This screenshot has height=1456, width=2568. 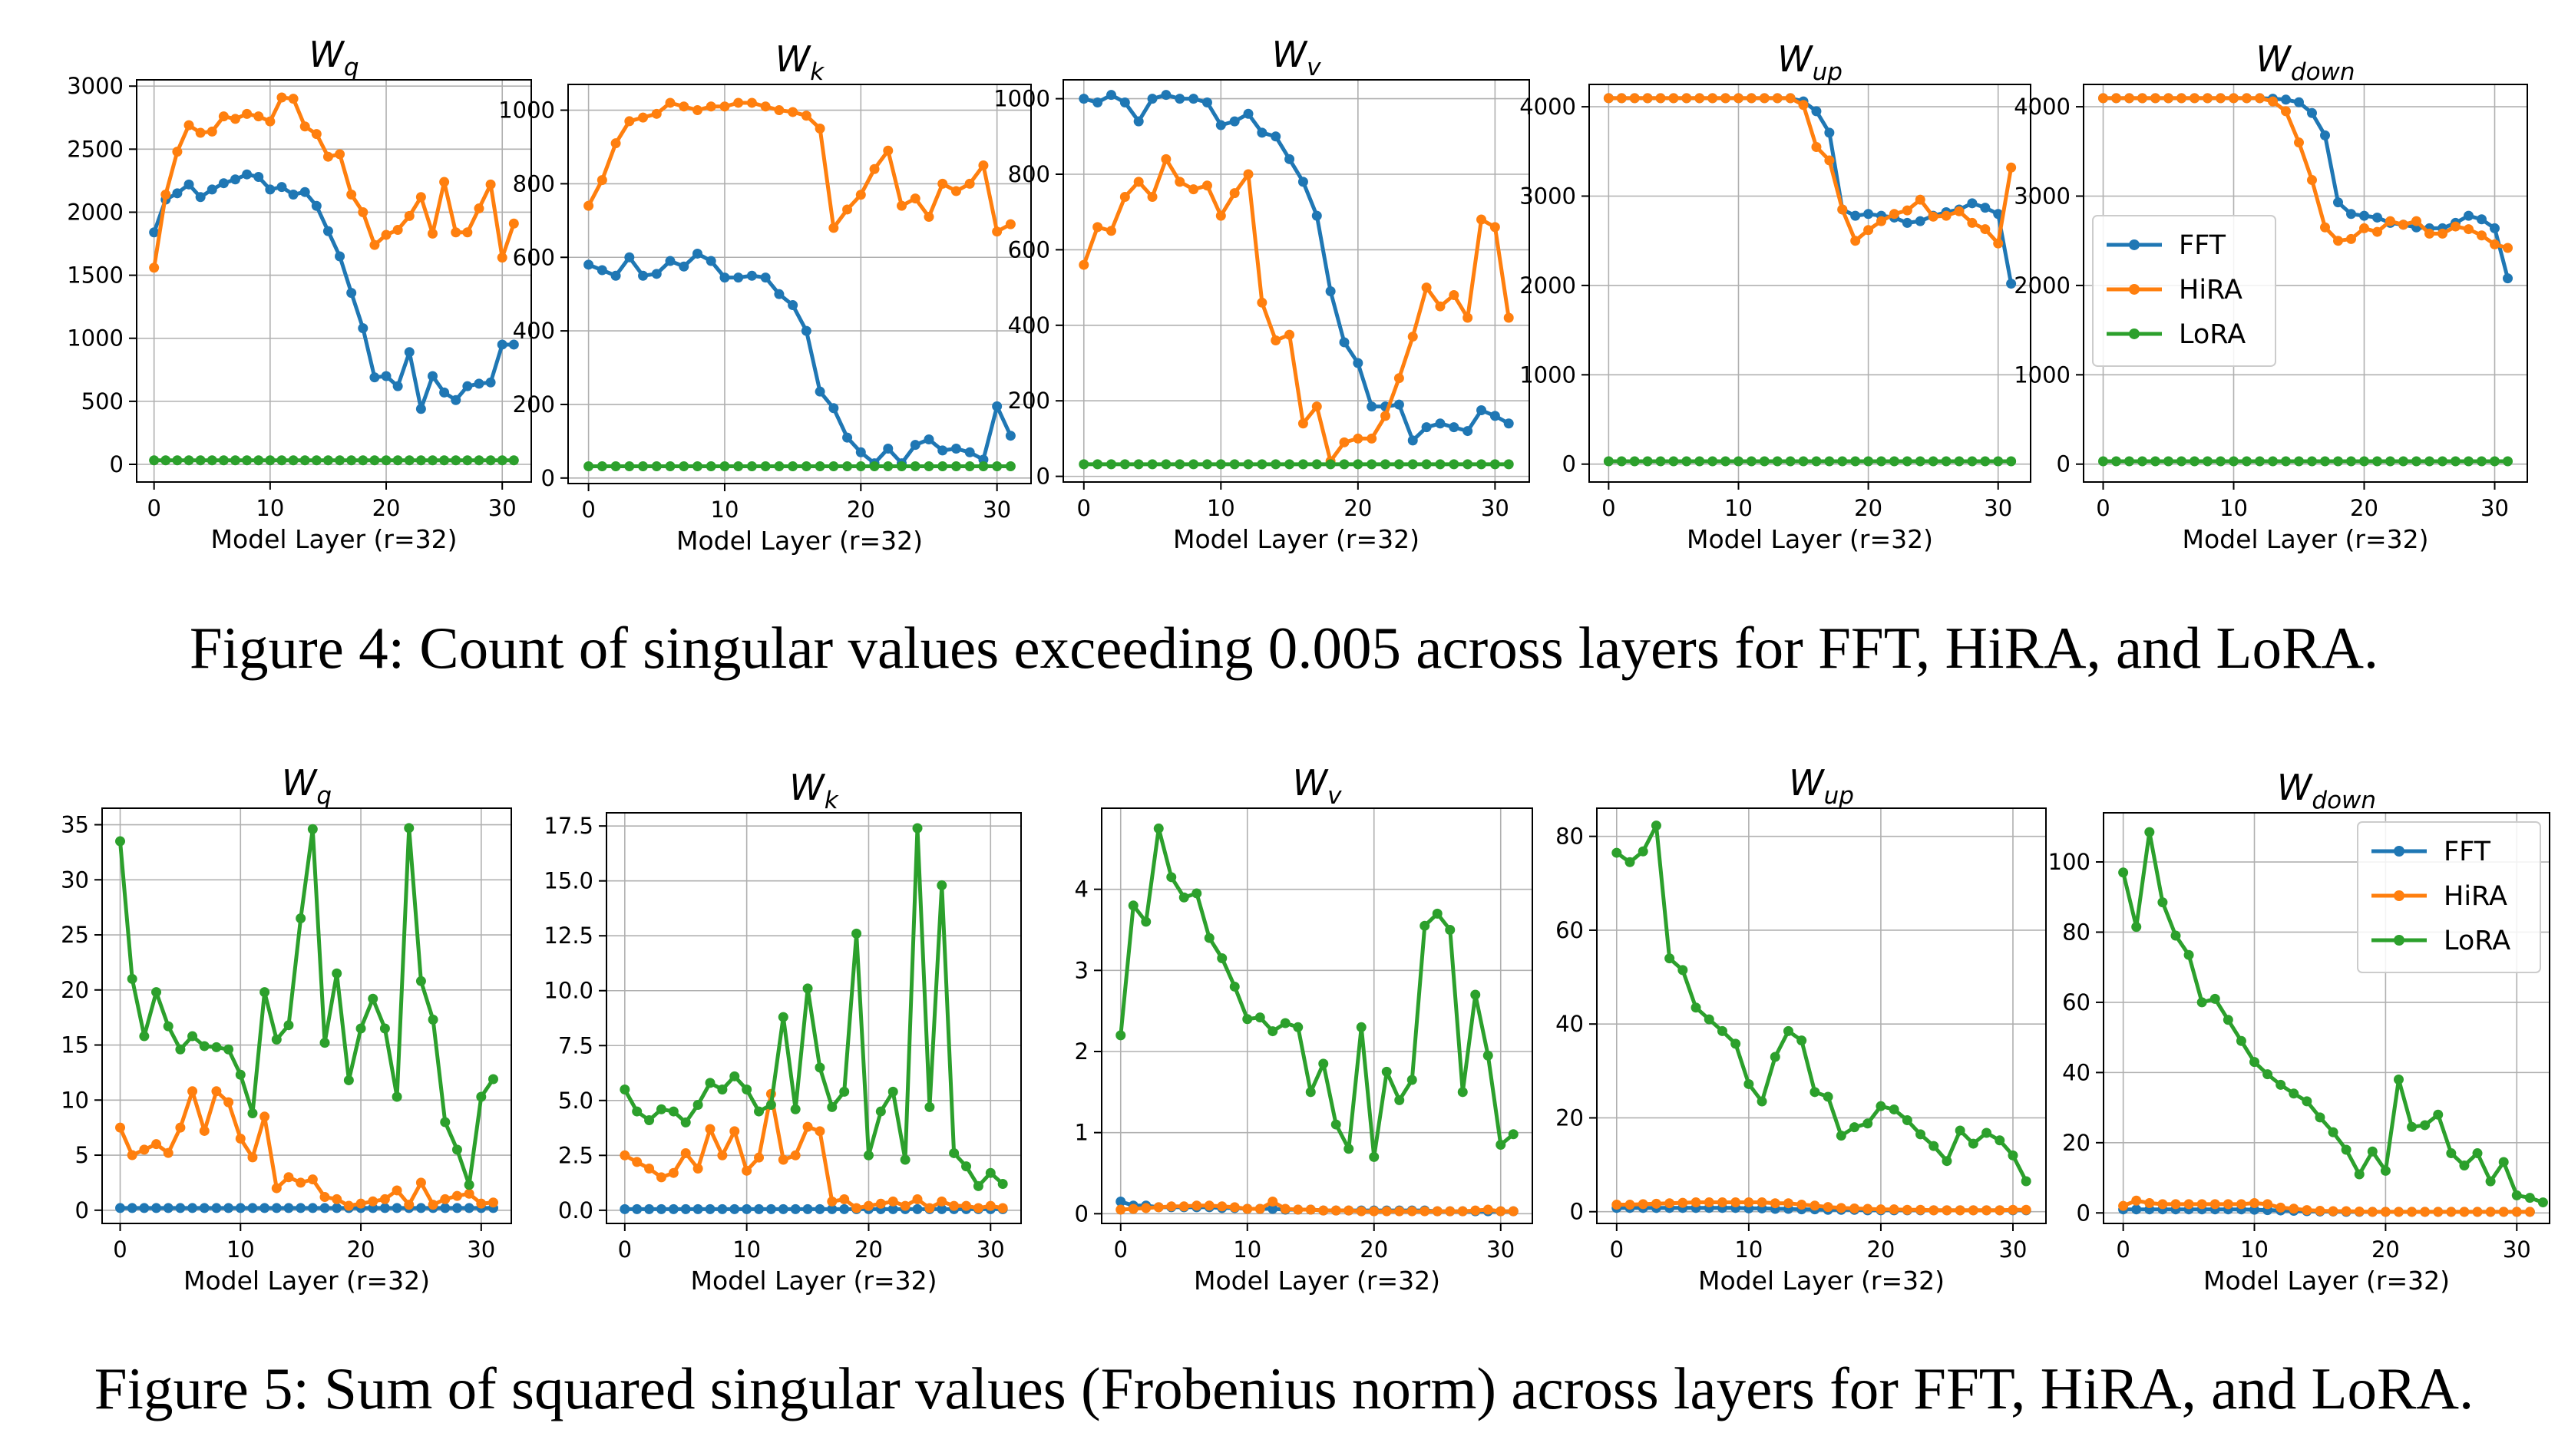 What do you see at coordinates (2069, 862) in the screenshot?
I see `y-tick-label: 100` at bounding box center [2069, 862].